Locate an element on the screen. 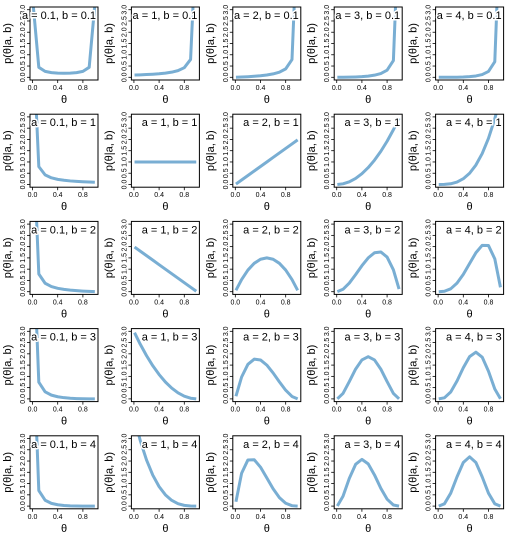  panel-title: a = 2, b = 3 is located at coordinates (271, 338).